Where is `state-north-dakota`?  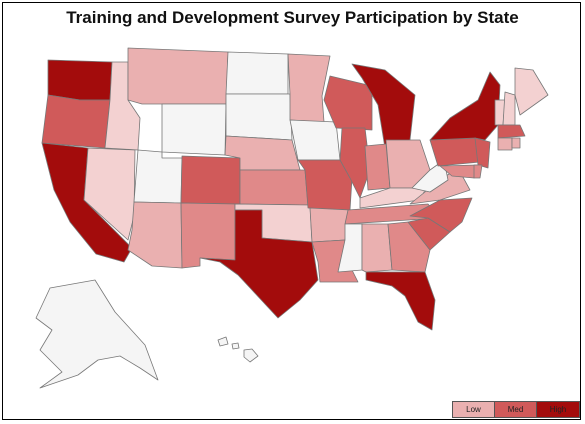 state-north-dakota is located at coordinates (257, 73).